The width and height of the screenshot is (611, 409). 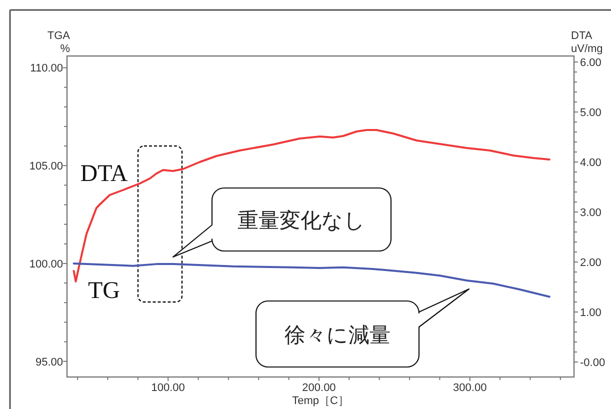 What do you see at coordinates (591, 63) in the screenshot?
I see `y2-tick-label: 6.00` at bounding box center [591, 63].